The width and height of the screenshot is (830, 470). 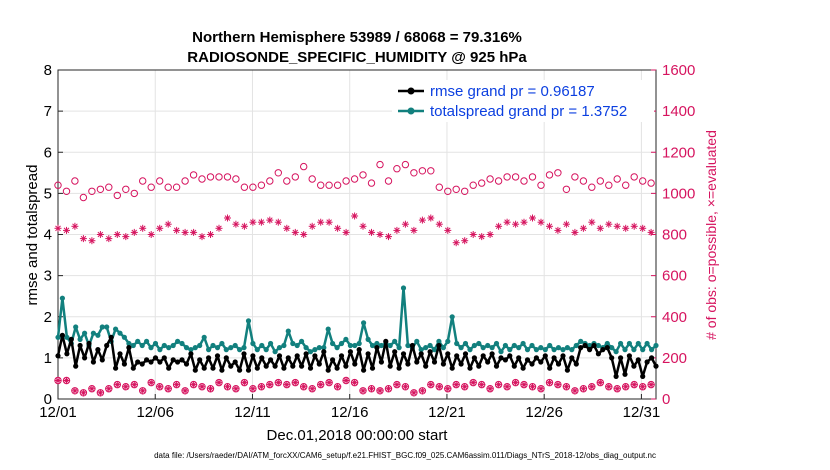 I want to click on y-axis-right: 0 200 400 600 800 1000 1200 1400 1600, so click(x=673, y=235).